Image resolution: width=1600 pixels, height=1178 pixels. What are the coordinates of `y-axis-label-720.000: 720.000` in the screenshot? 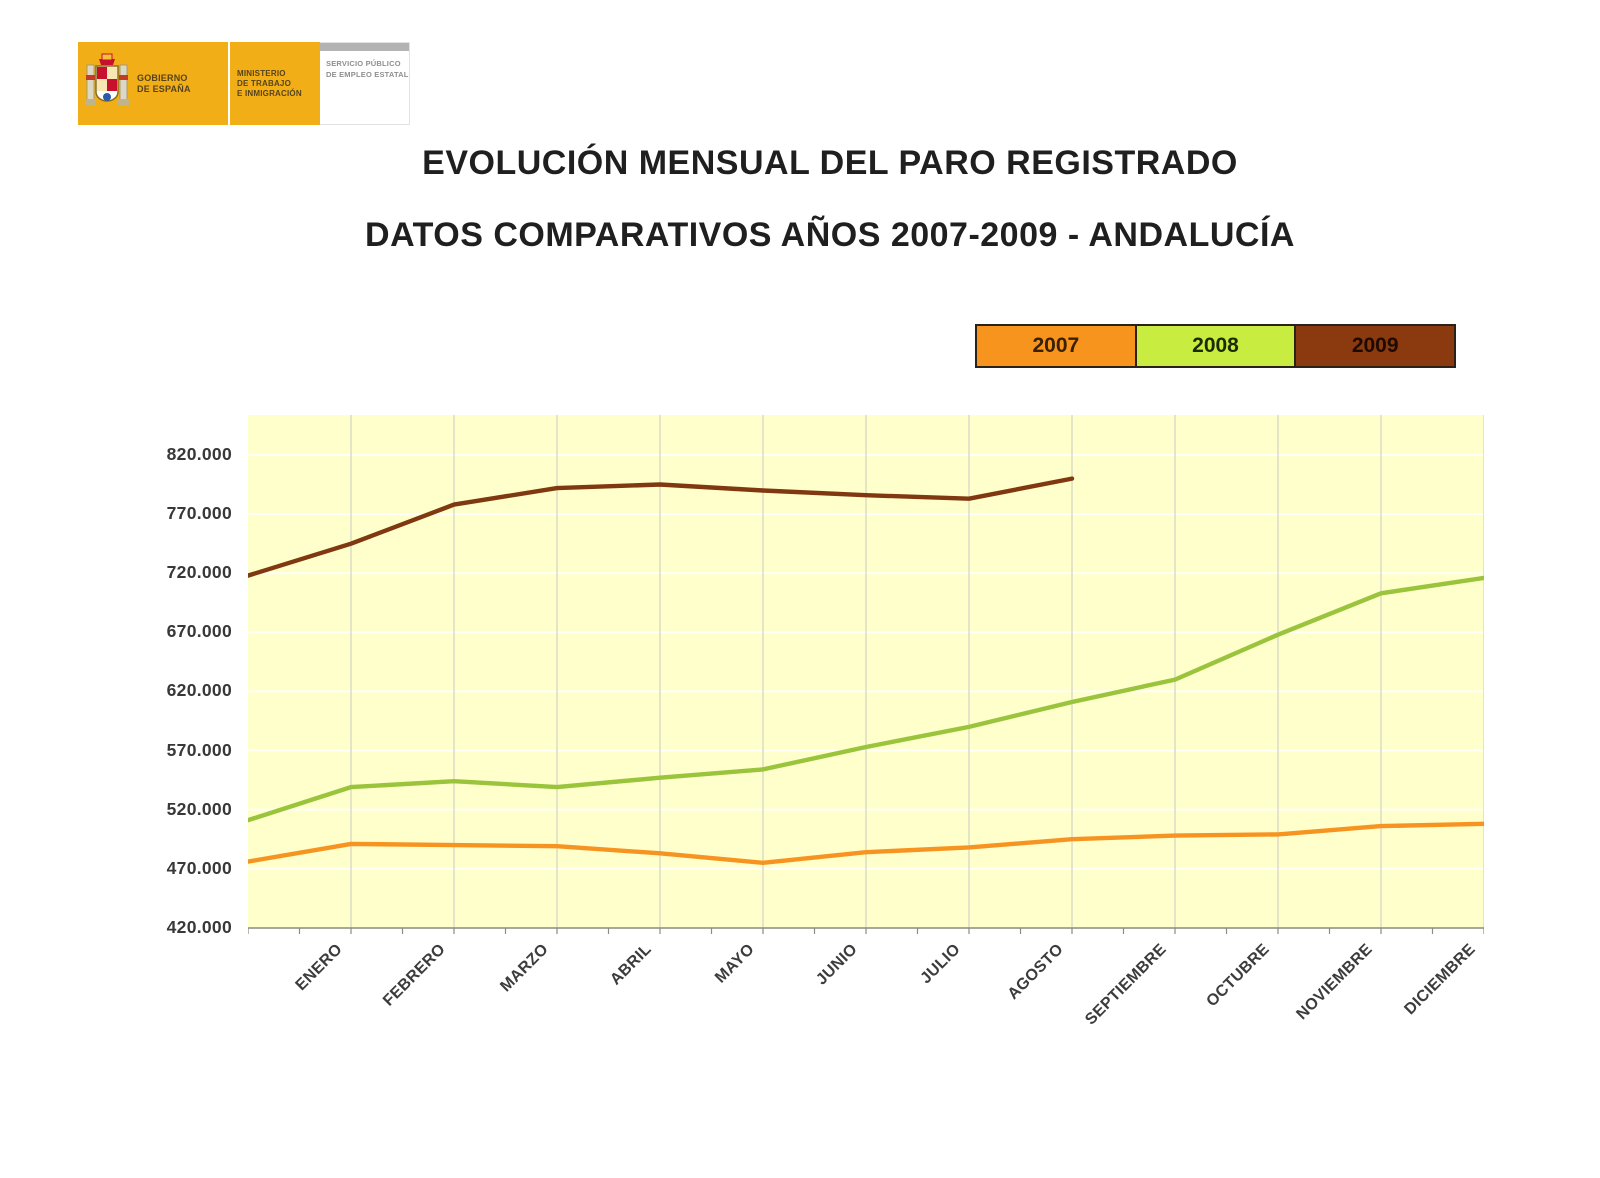 It's located at (199, 572).